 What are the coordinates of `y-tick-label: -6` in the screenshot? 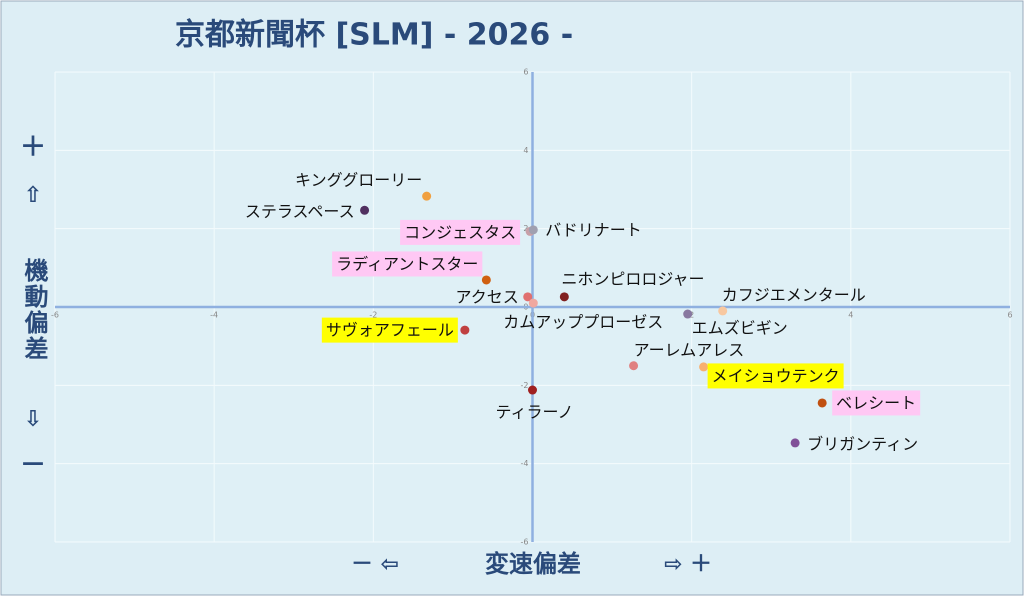 It's located at (525, 542).